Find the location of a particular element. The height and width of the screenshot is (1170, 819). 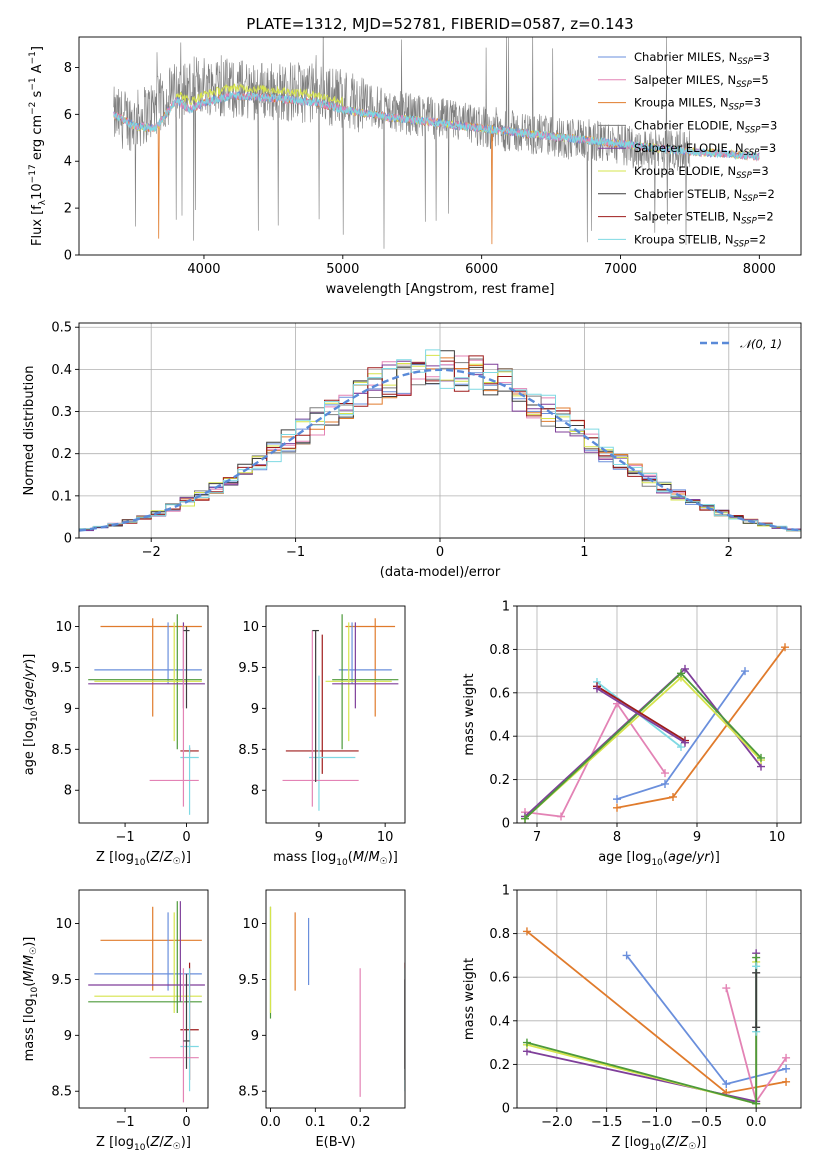

mass_weight_vs_z-y-axis-label: mass weight is located at coordinates (469, 999).